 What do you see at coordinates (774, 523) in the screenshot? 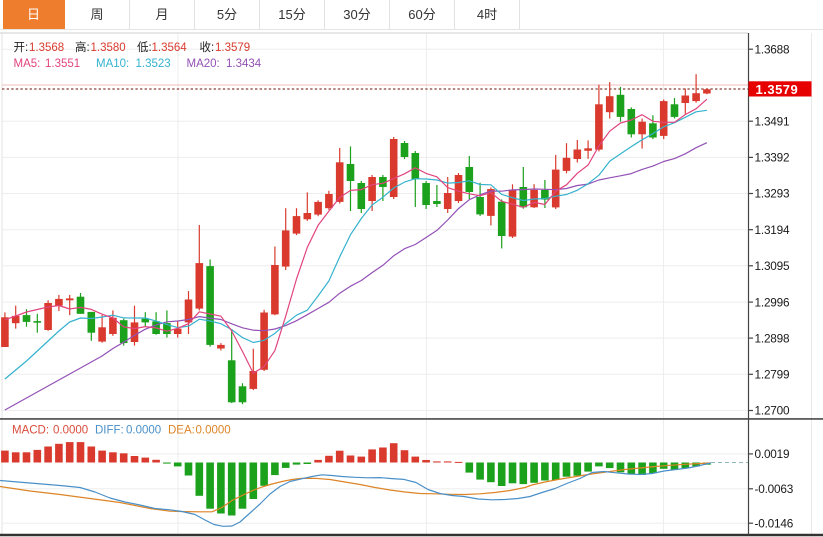
I see `svg-text: -0.0146` at bounding box center [774, 523].